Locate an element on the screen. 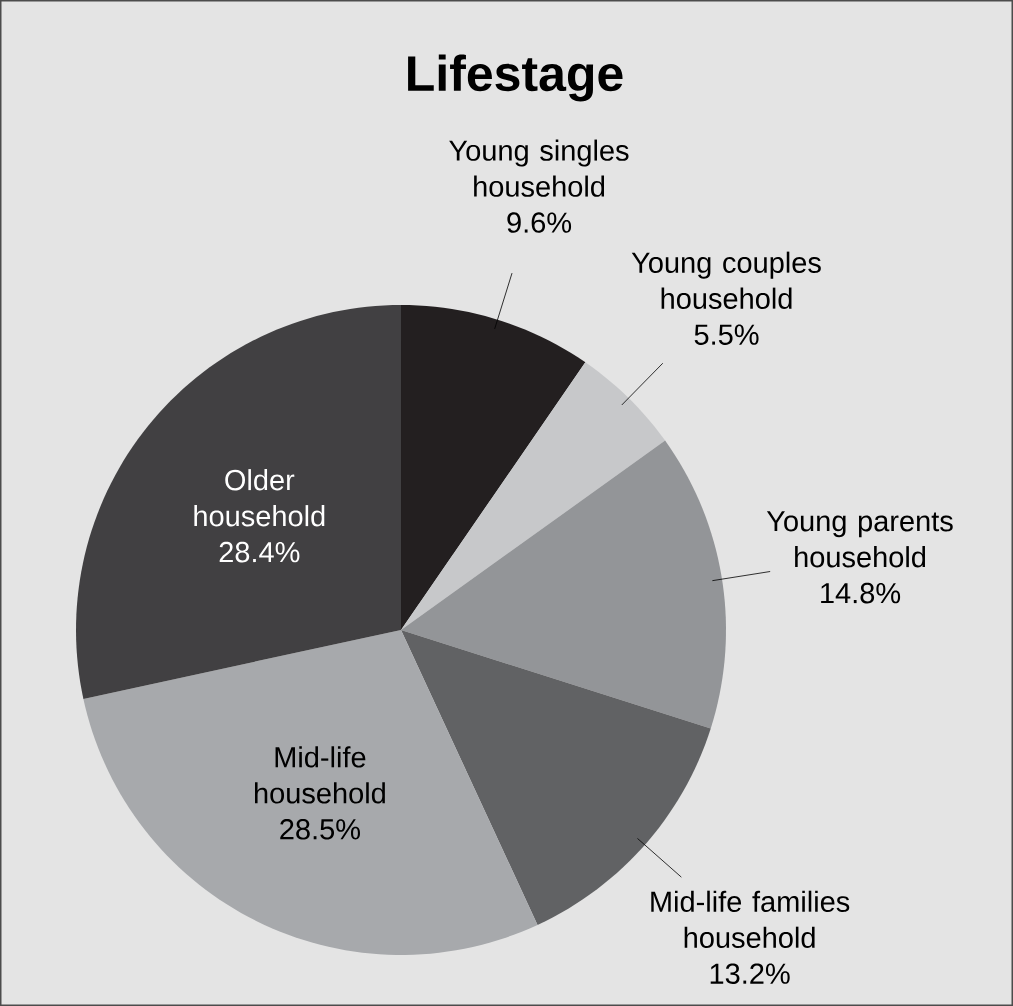  data-label: 28.5% is located at coordinates (320, 829).